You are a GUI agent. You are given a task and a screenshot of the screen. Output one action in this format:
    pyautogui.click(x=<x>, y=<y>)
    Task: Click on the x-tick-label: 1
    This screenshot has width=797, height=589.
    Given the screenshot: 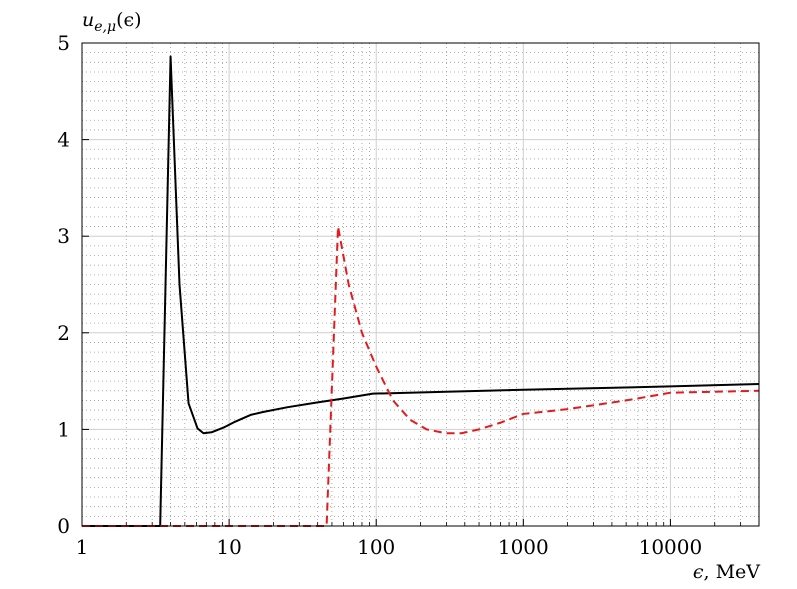 What is the action you would take?
    pyautogui.click(x=82, y=547)
    